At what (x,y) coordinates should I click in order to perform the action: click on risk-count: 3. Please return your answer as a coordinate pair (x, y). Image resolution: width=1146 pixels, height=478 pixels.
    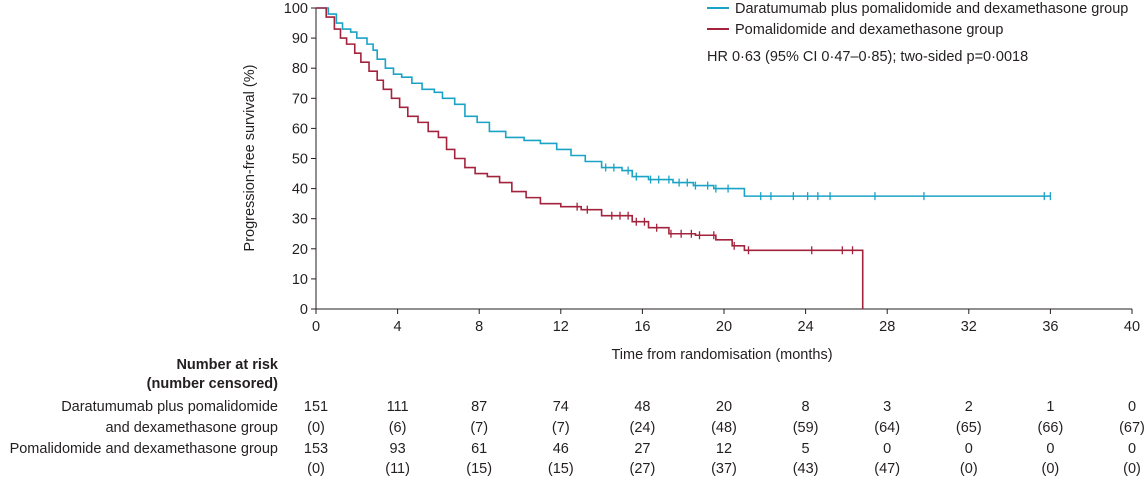
    Looking at the image, I should click on (887, 407).